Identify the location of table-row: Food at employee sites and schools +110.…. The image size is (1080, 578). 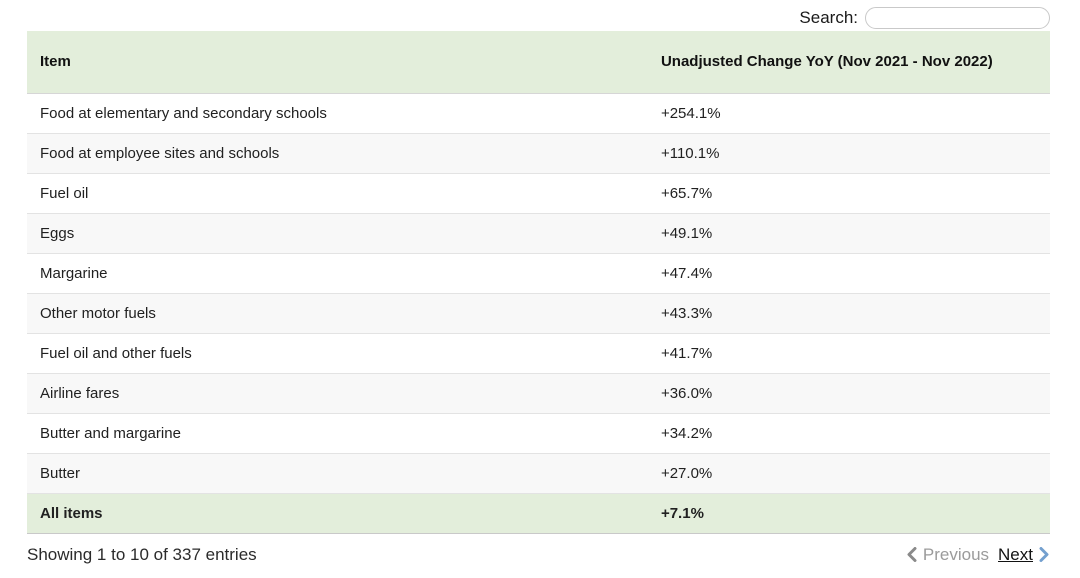
(538, 153).